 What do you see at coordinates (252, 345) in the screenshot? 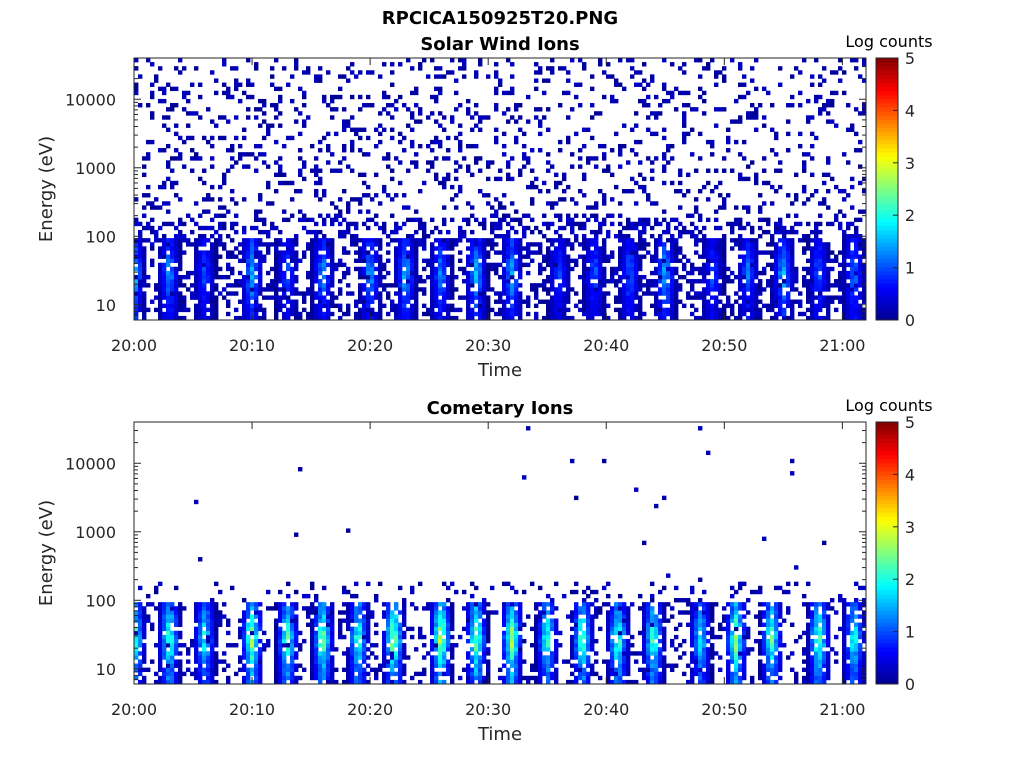
I see `x-tick-label: 20:10` at bounding box center [252, 345].